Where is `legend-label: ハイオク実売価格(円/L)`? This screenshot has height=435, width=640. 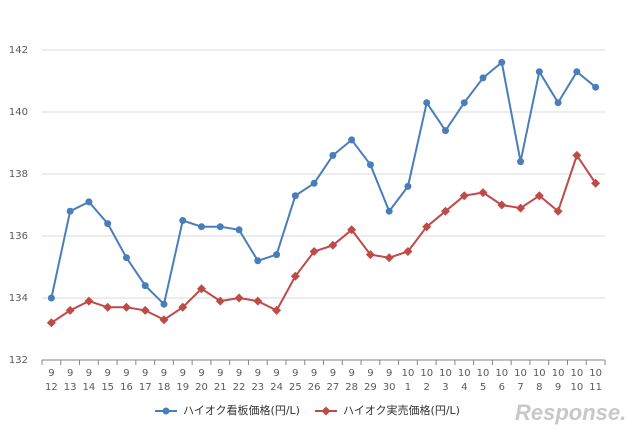
legend-label: ハイオク実売価格(円/L) is located at coordinates (401, 410).